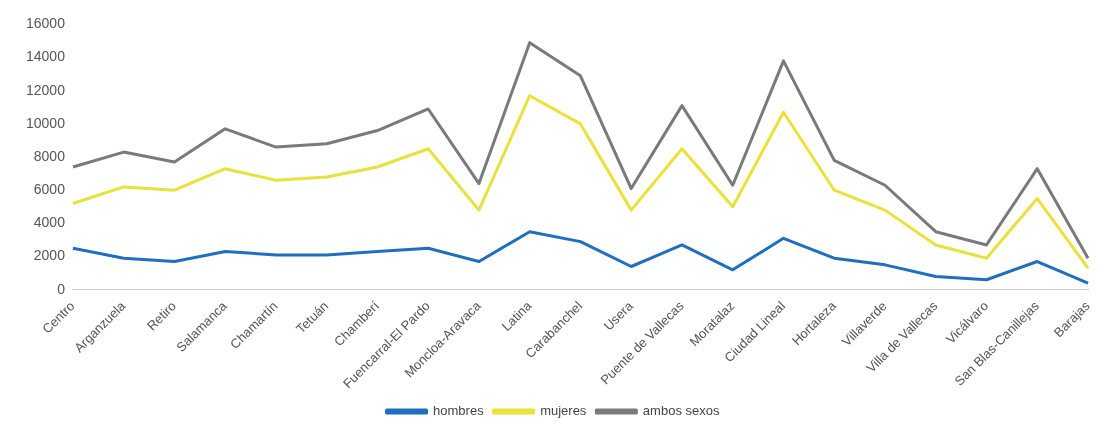 Image resolution: width=1116 pixels, height=437 pixels. What do you see at coordinates (45, 89) in the screenshot?
I see `y-tick-label: 12000` at bounding box center [45, 89].